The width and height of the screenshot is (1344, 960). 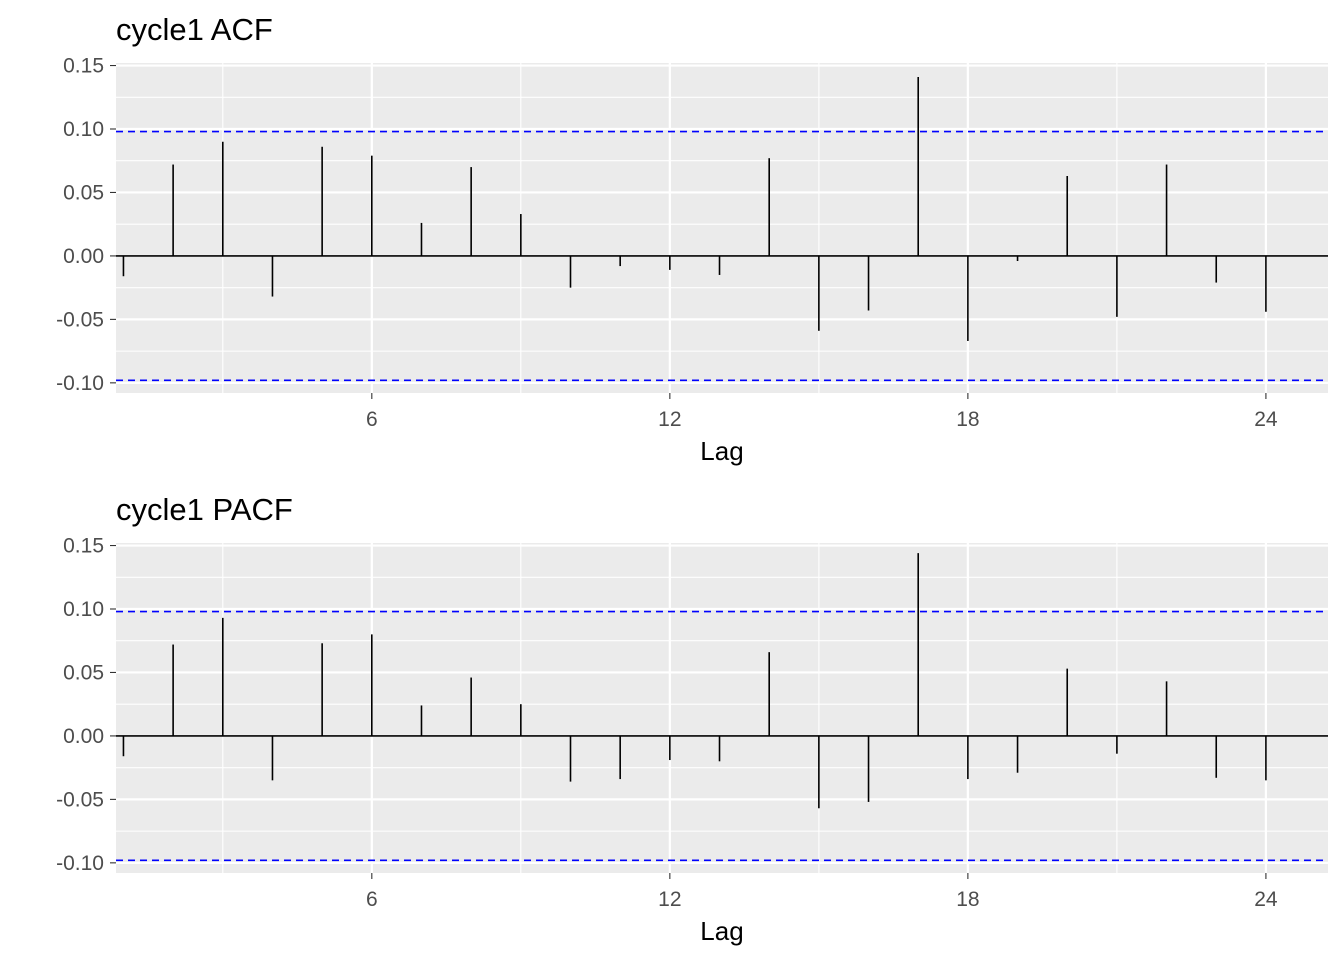 What do you see at coordinates (83, 736) in the screenshot?
I see `pacf-y-tick-label: 0.00` at bounding box center [83, 736].